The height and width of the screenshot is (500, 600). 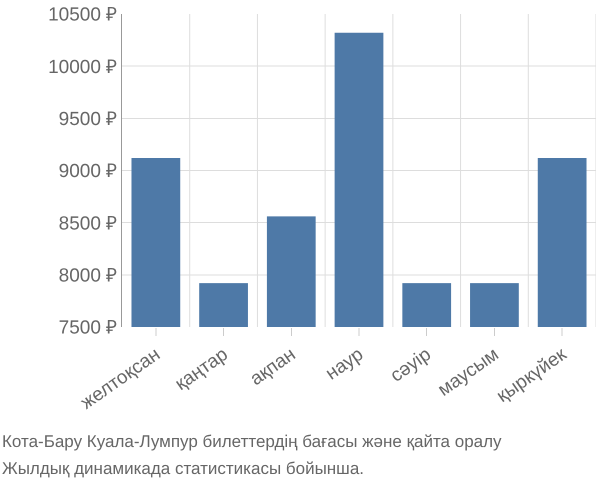 What do you see at coordinates (88, 171) in the screenshot?
I see `y-tick-label: 9000 ₽` at bounding box center [88, 171].